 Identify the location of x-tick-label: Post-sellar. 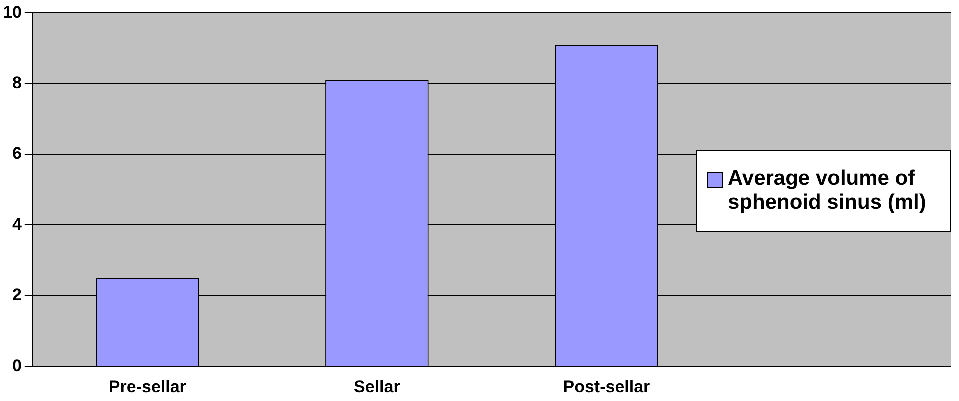
(607, 386).